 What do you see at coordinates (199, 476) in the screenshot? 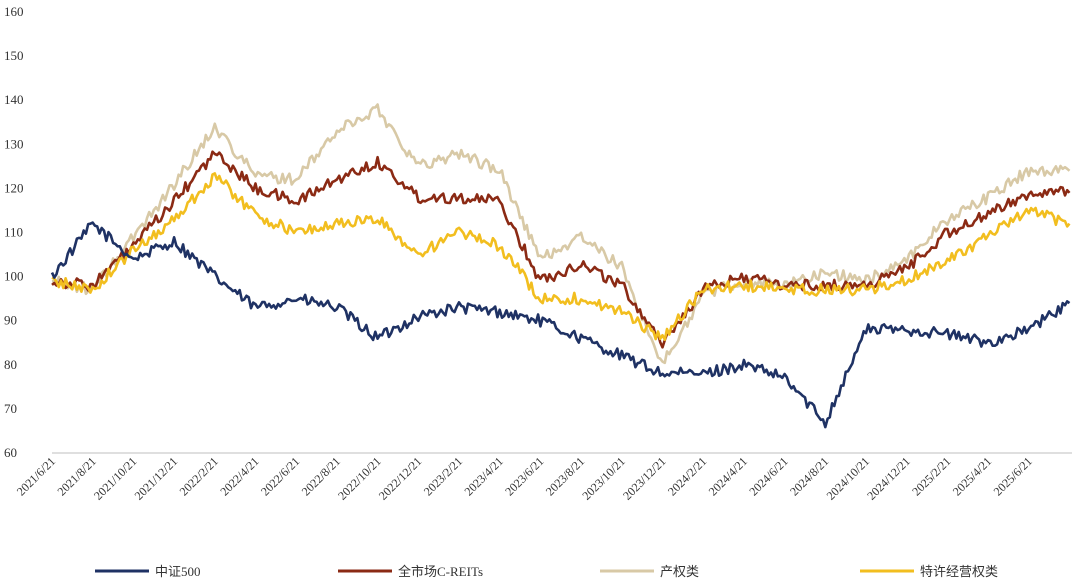
I see `x-tick-label: 2022/2/21` at bounding box center [199, 476].